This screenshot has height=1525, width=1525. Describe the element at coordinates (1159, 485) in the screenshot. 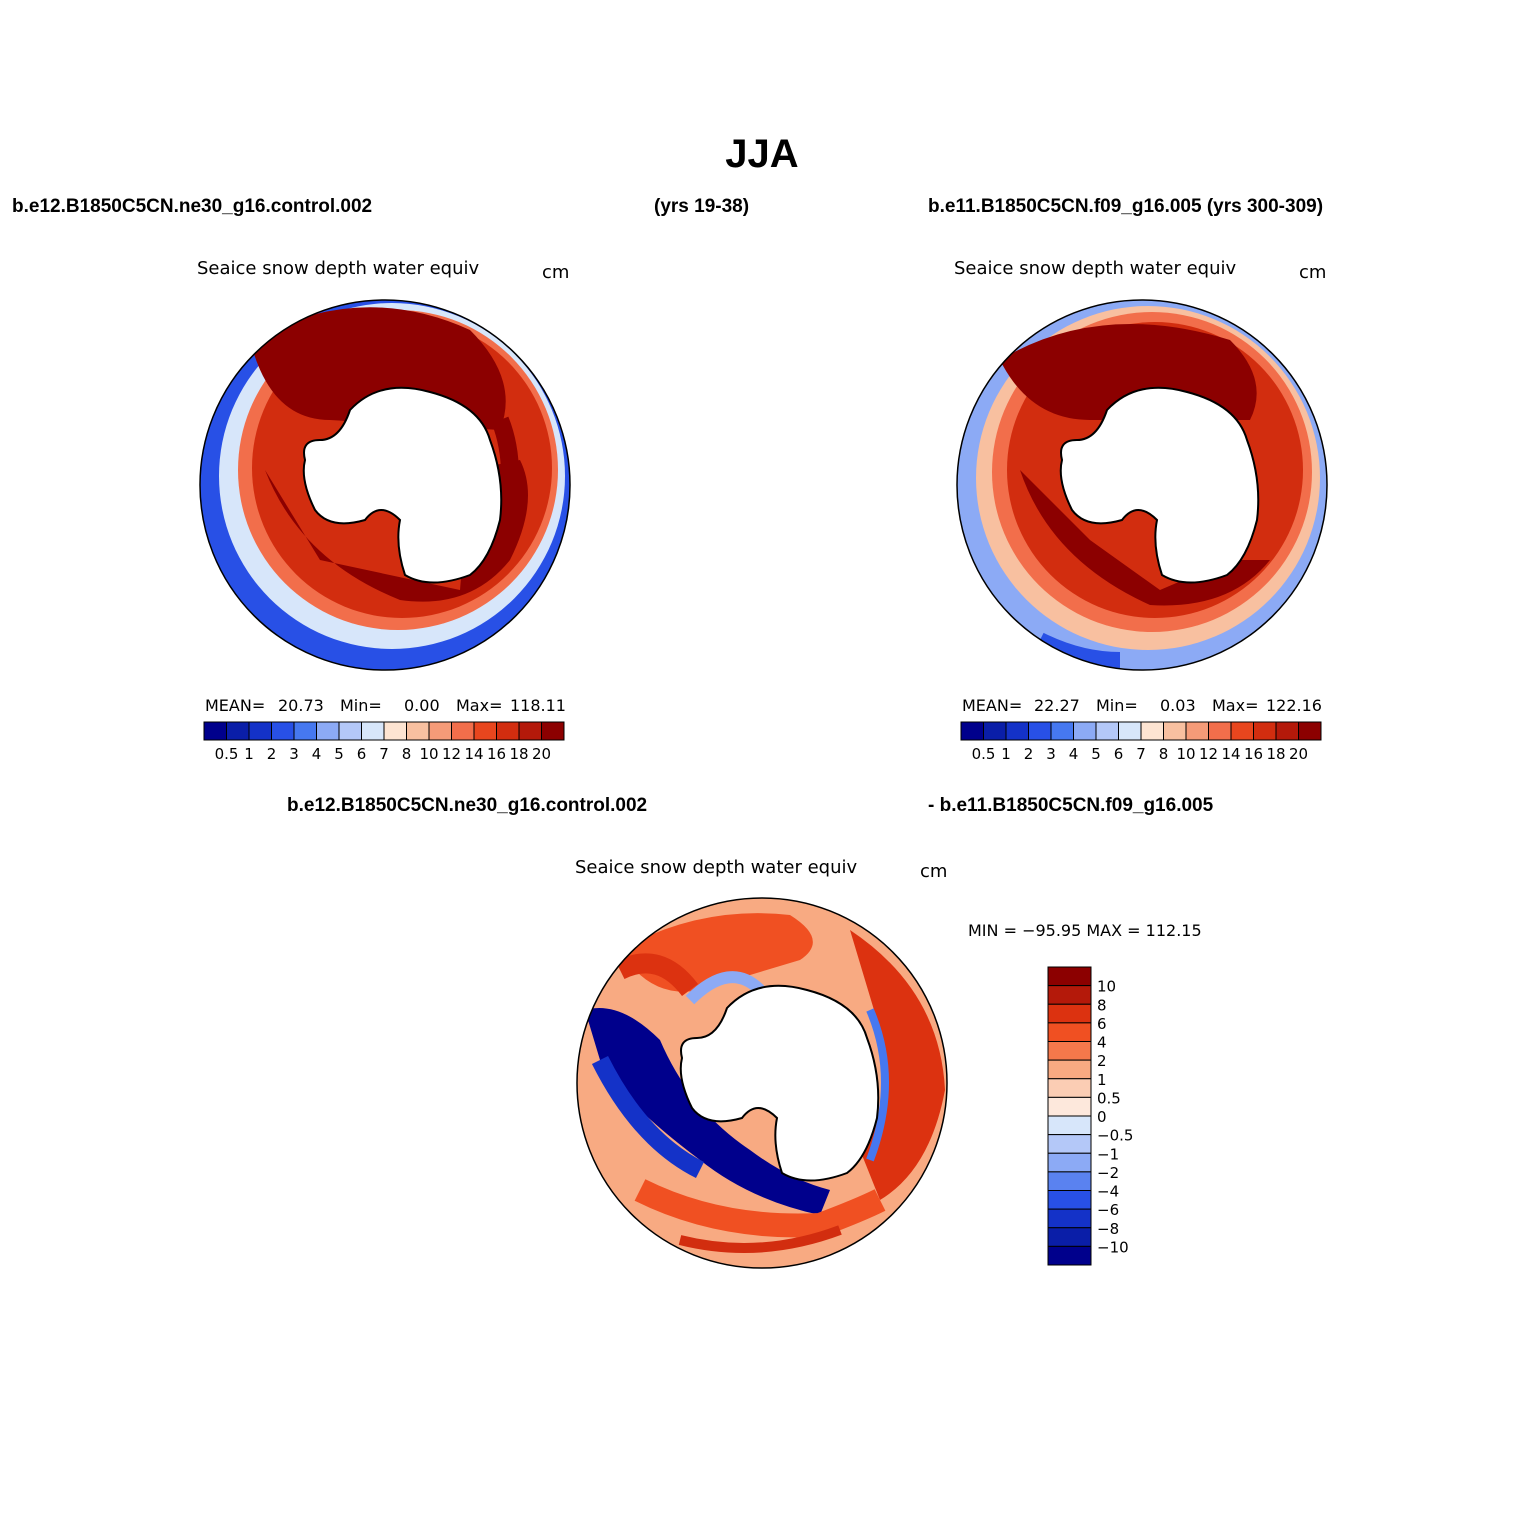

I see `panel2-antarctica` at that location.